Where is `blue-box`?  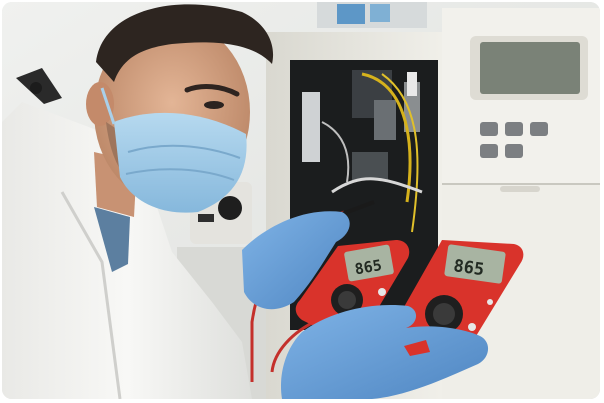 blue-box is located at coordinates (351, 14).